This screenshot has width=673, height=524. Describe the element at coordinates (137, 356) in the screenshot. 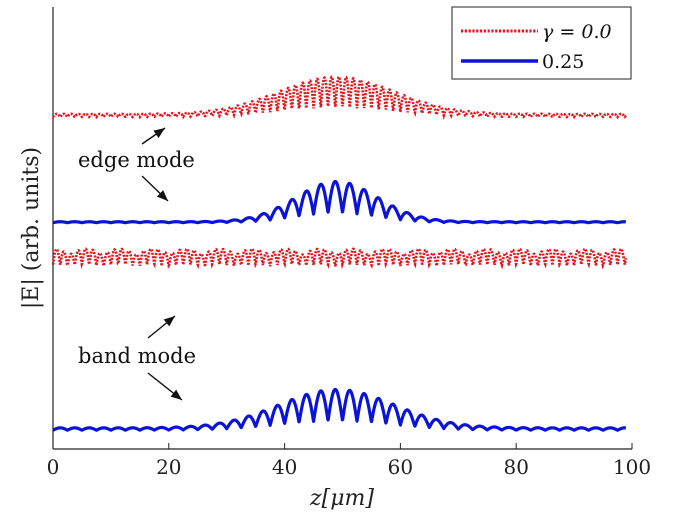

I see `band-mode-annotation: band mode` at that location.